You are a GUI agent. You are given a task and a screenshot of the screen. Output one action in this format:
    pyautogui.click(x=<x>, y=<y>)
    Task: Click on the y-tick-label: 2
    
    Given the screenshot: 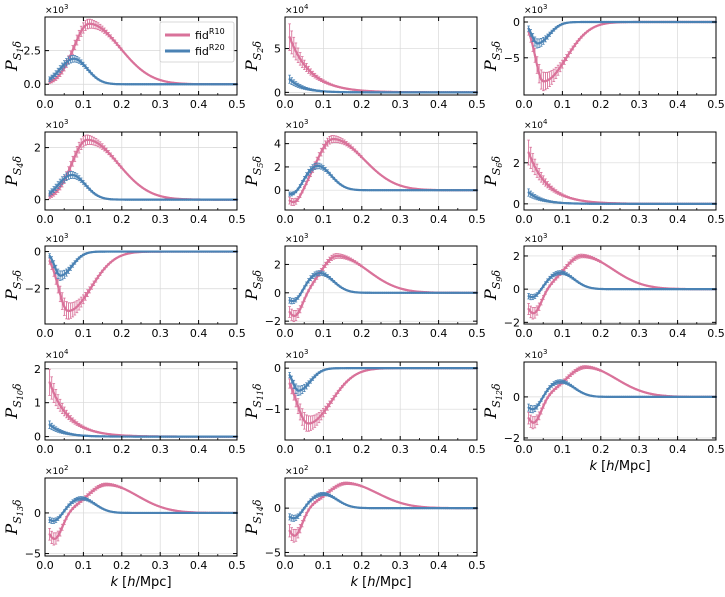 What is the action you would take?
    pyautogui.click(x=37, y=148)
    